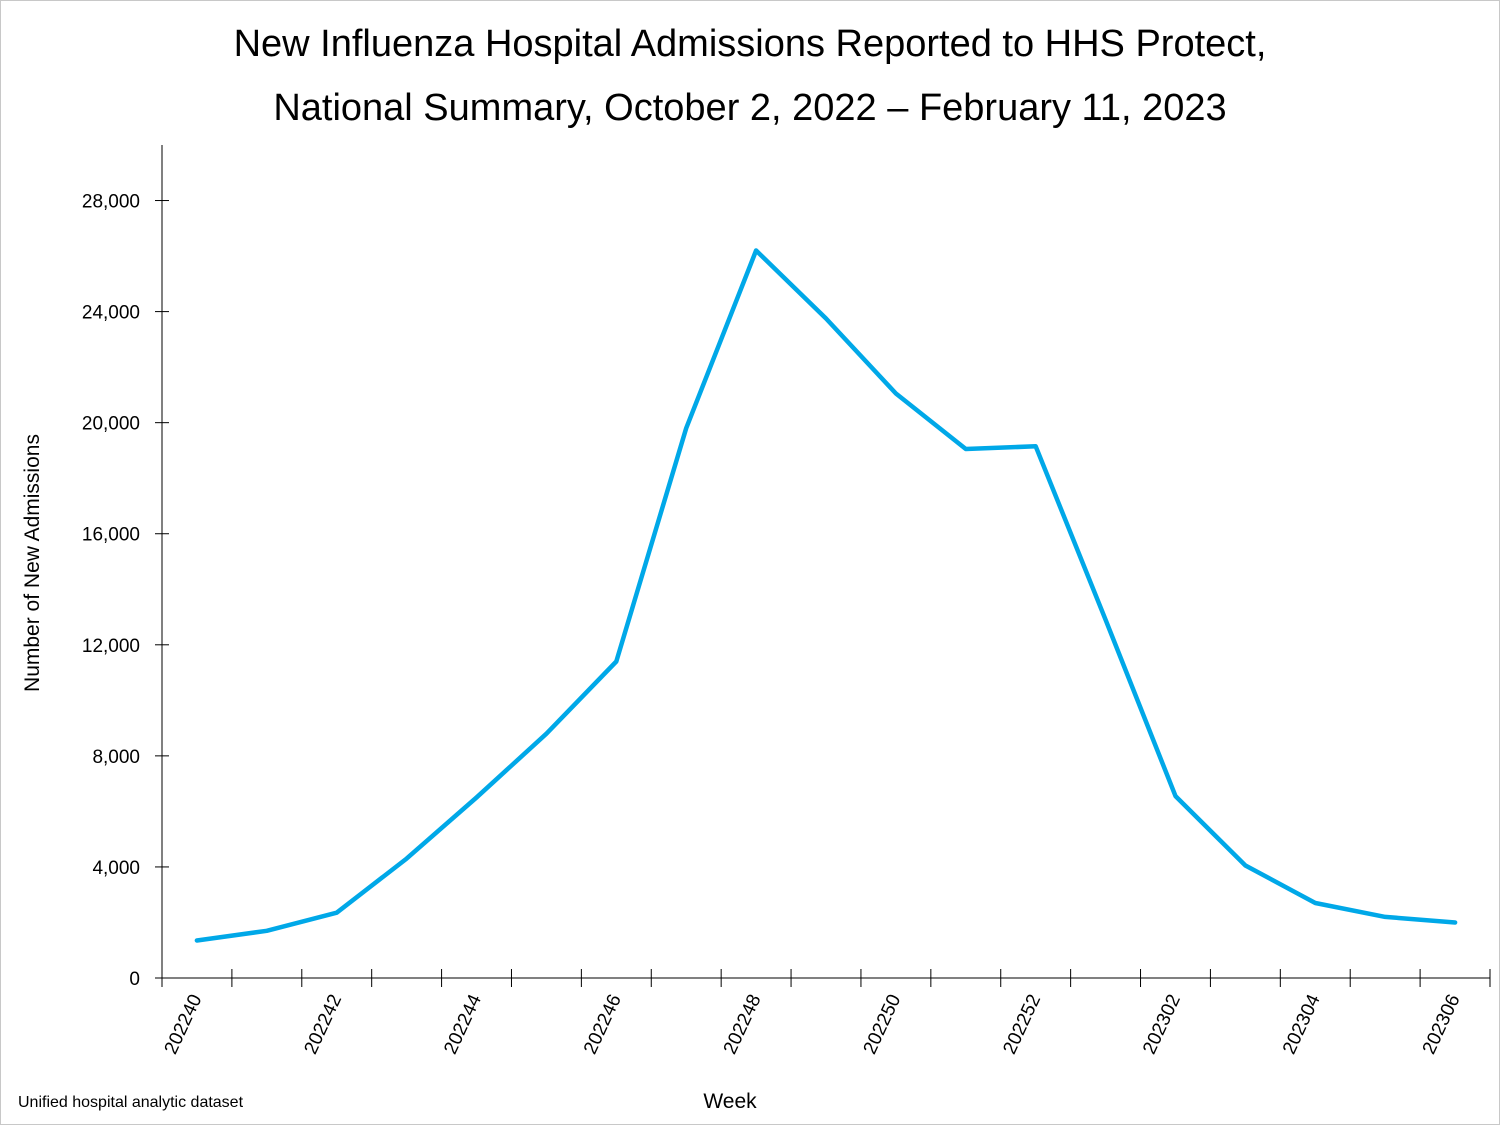  I want to click on y-tick-label: 28,000, so click(111, 202).